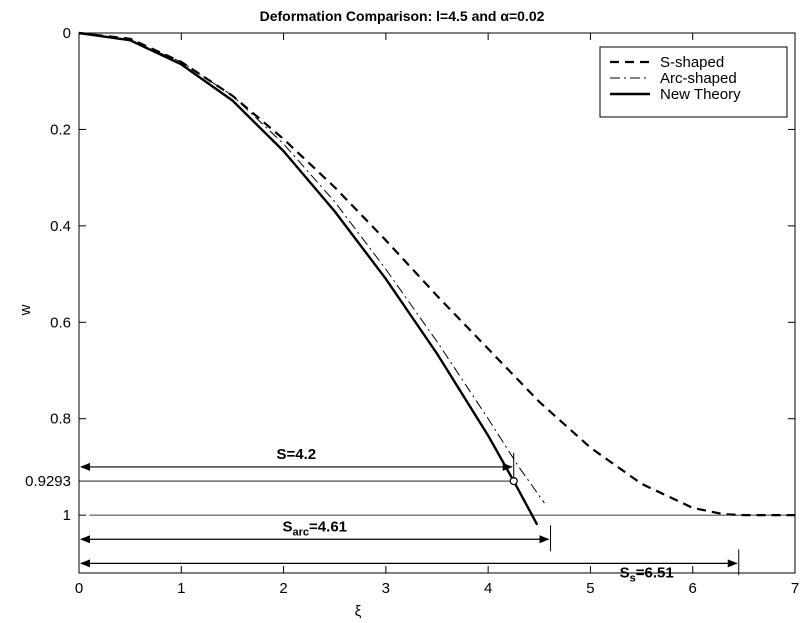 The width and height of the screenshot is (803, 623). Describe the element at coordinates (386, 588) in the screenshot. I see `x-tick-label: 3` at that location.